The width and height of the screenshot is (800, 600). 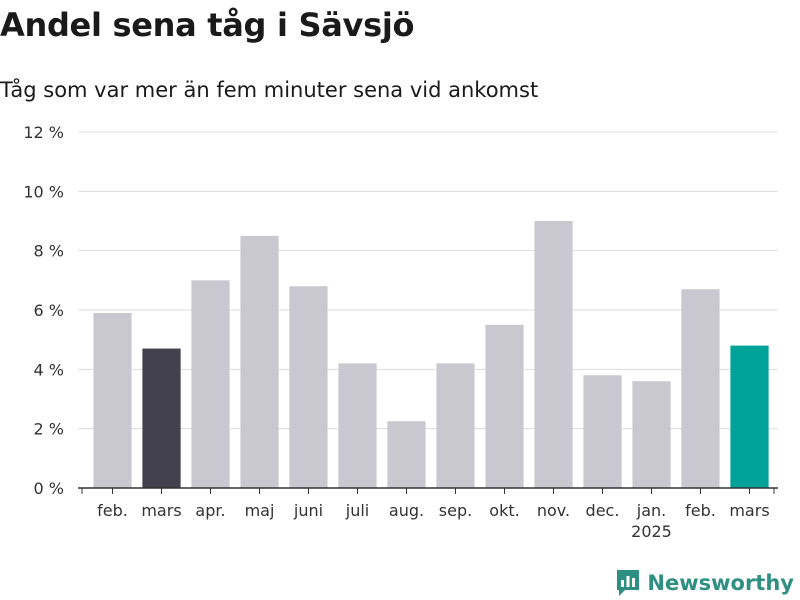 What do you see at coordinates (455, 510) in the screenshot?
I see `x-tick-label: sep.` at bounding box center [455, 510].